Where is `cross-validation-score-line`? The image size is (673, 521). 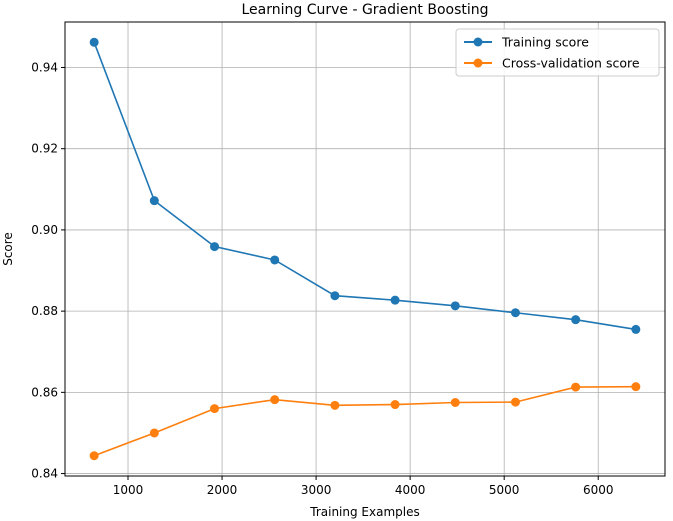
cross-validation-score-line is located at coordinates (364, 421).